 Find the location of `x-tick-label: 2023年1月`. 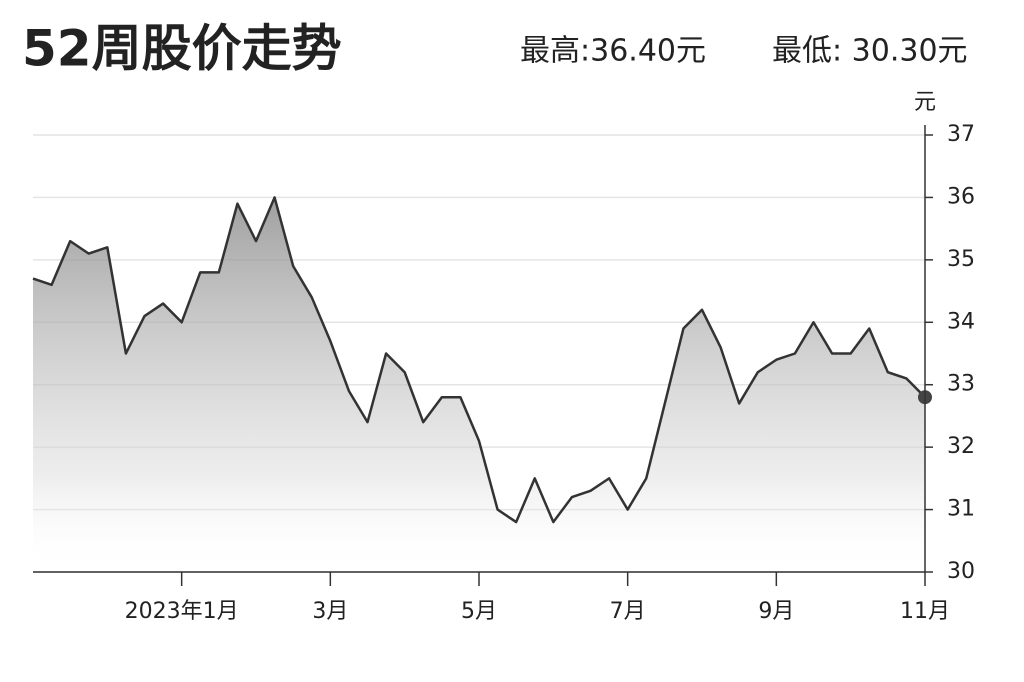

x-tick-label: 2023年1月 is located at coordinates (182, 611).